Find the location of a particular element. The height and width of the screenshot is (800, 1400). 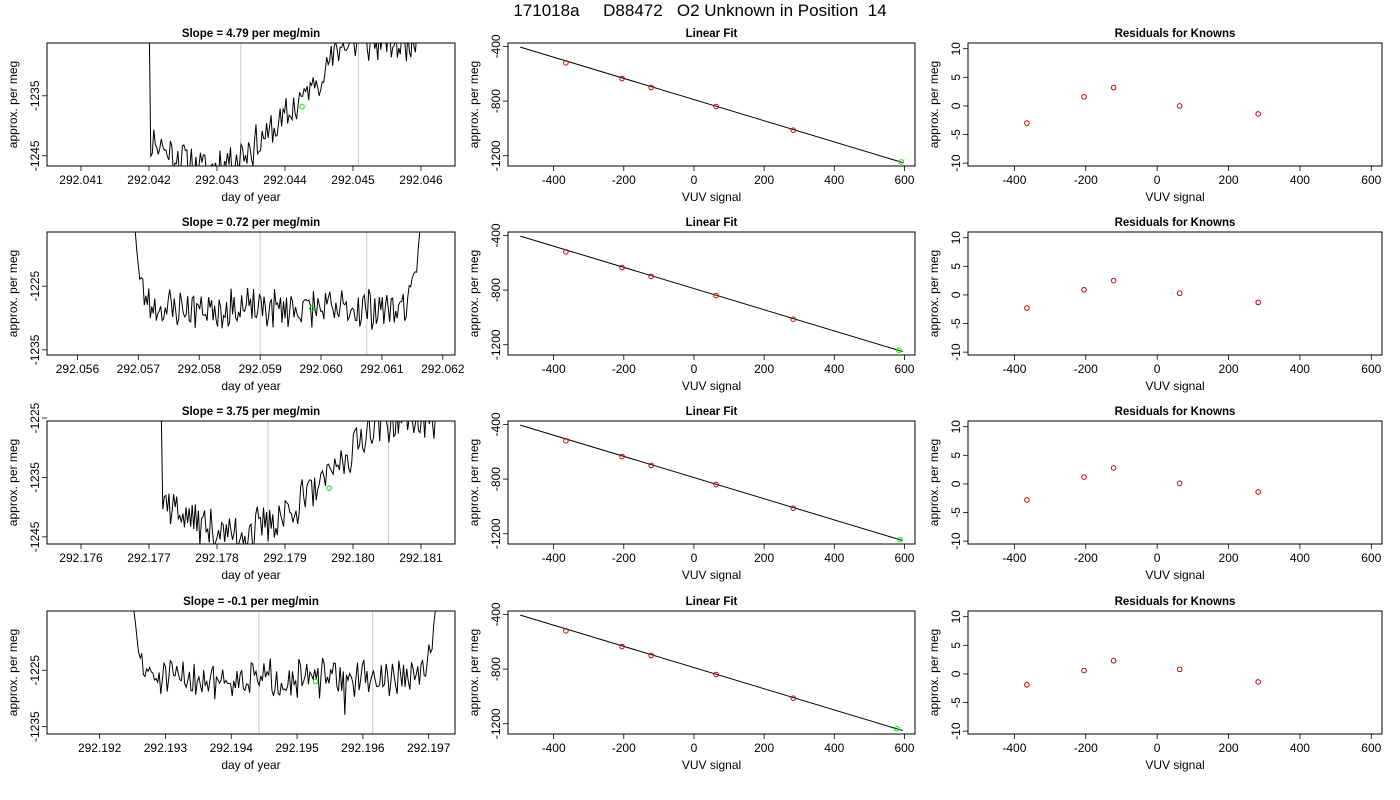

x-tick-label: 292.196 is located at coordinates (363, 748).